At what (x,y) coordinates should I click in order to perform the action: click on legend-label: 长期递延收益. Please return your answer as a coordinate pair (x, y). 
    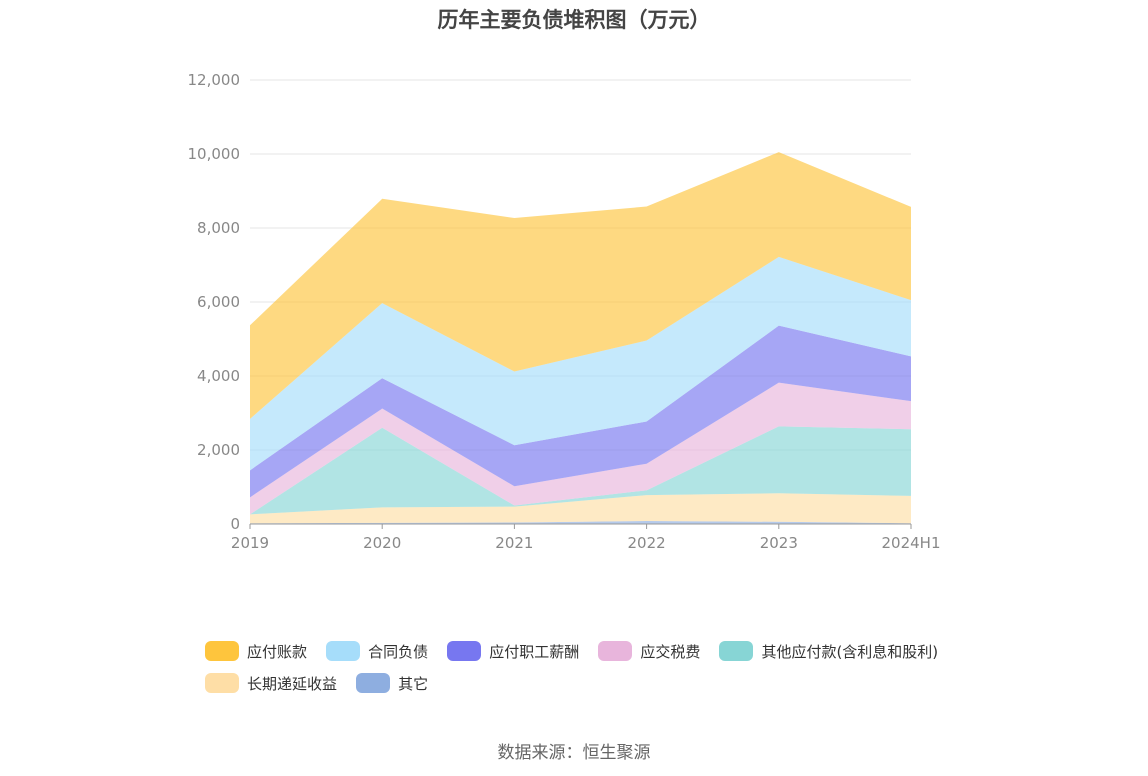
    Looking at the image, I should click on (292, 683).